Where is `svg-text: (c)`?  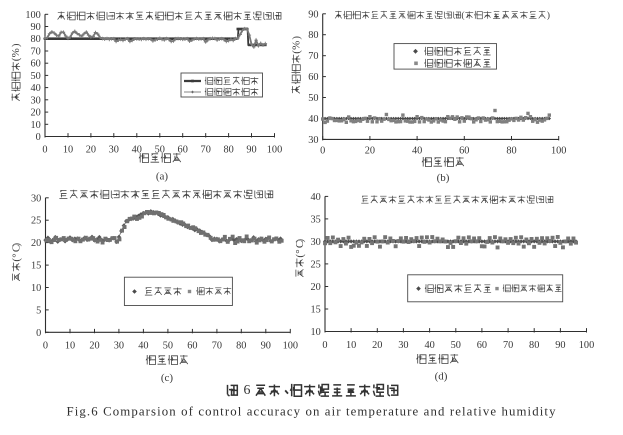
svg-text: (c) is located at coordinates (167, 378).